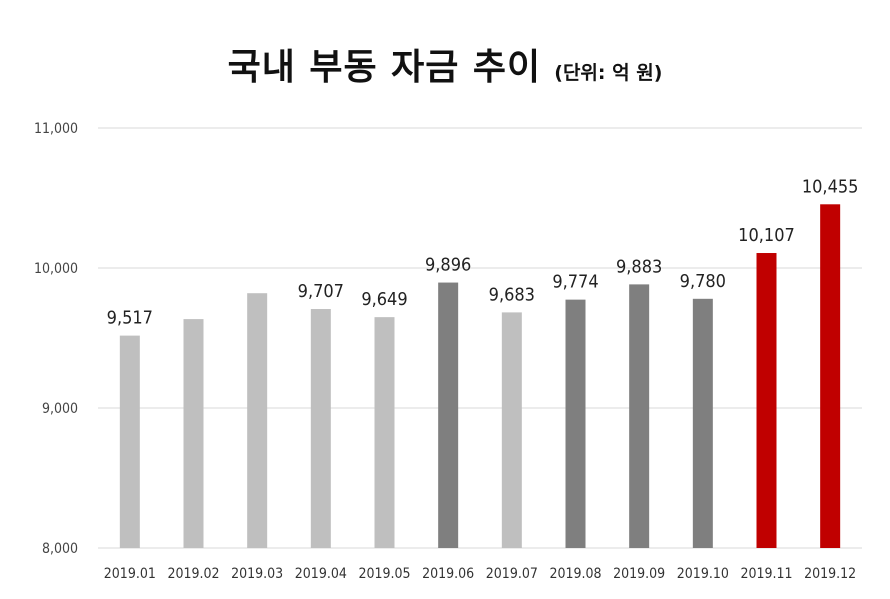  I want to click on y-axis-ticks: 8,000 9,000 10,000 11,000, so click(56, 339).